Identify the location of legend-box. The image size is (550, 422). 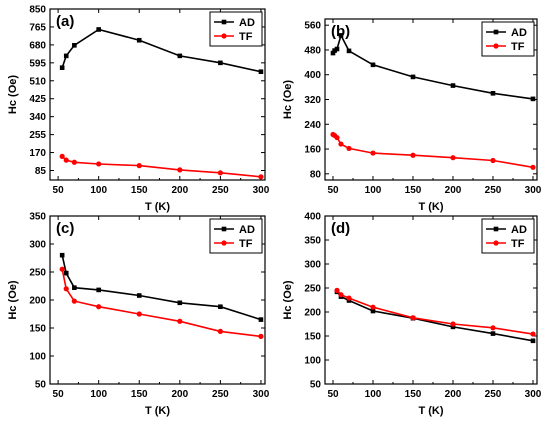
(508, 236).